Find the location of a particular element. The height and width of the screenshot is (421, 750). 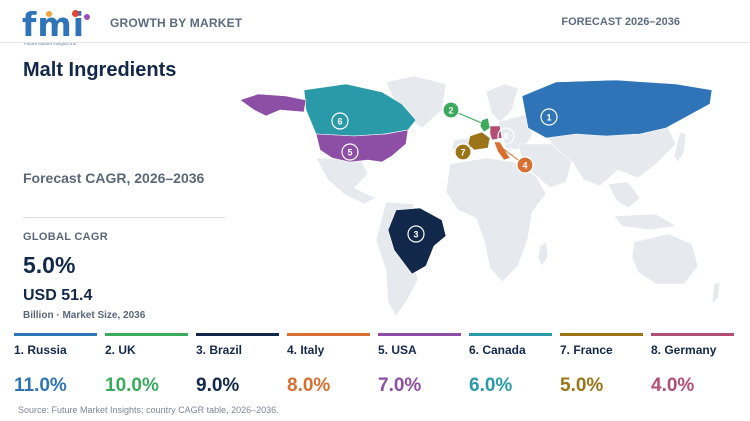

card-country-label: 2. UK is located at coordinates (120, 350).